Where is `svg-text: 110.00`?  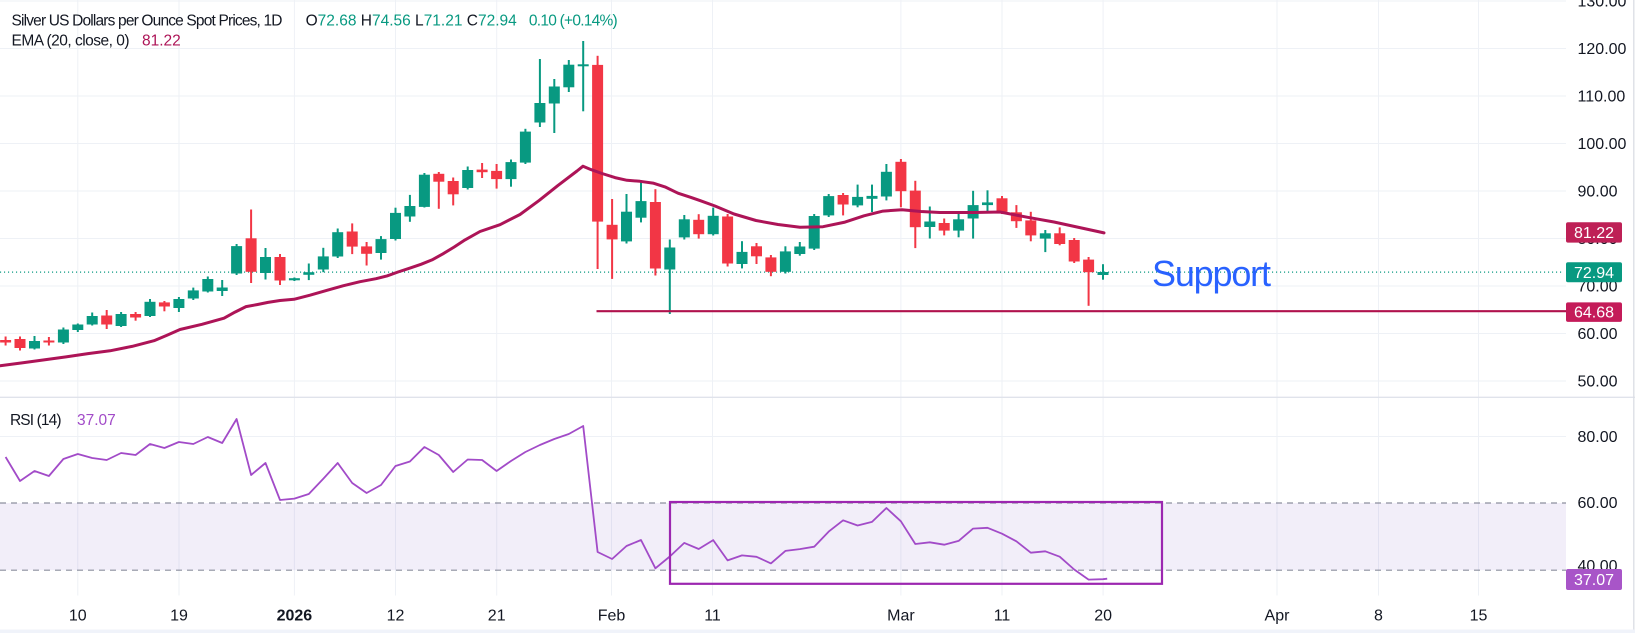 svg-text: 110.00 is located at coordinates (1602, 97).